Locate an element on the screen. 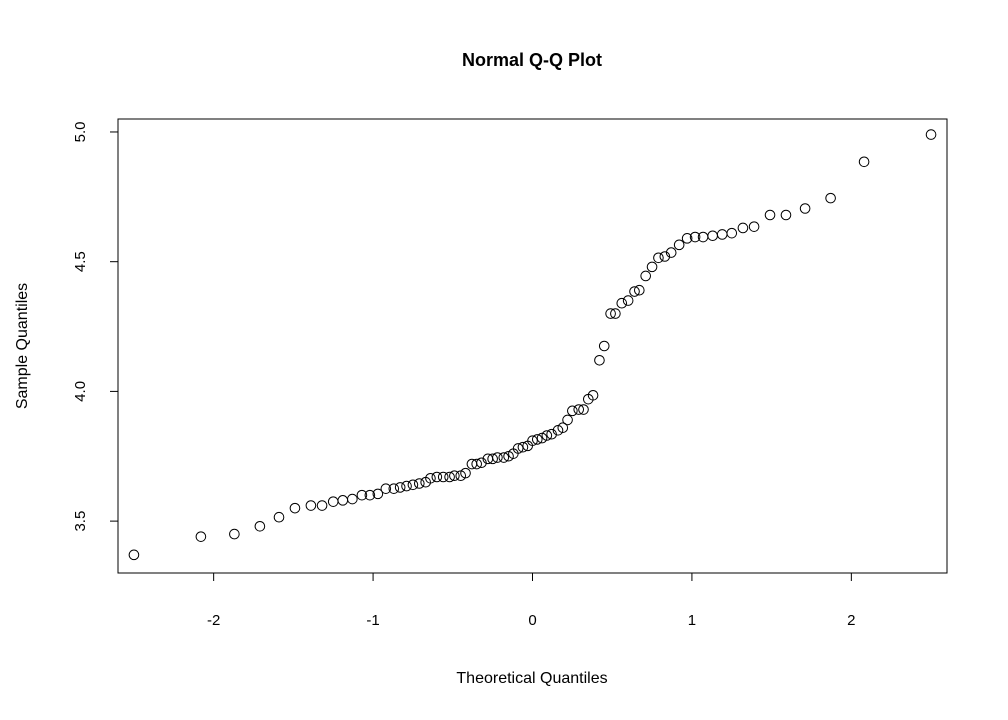 This screenshot has width=1008, height=720. x-tick-label: 2 is located at coordinates (851, 620).